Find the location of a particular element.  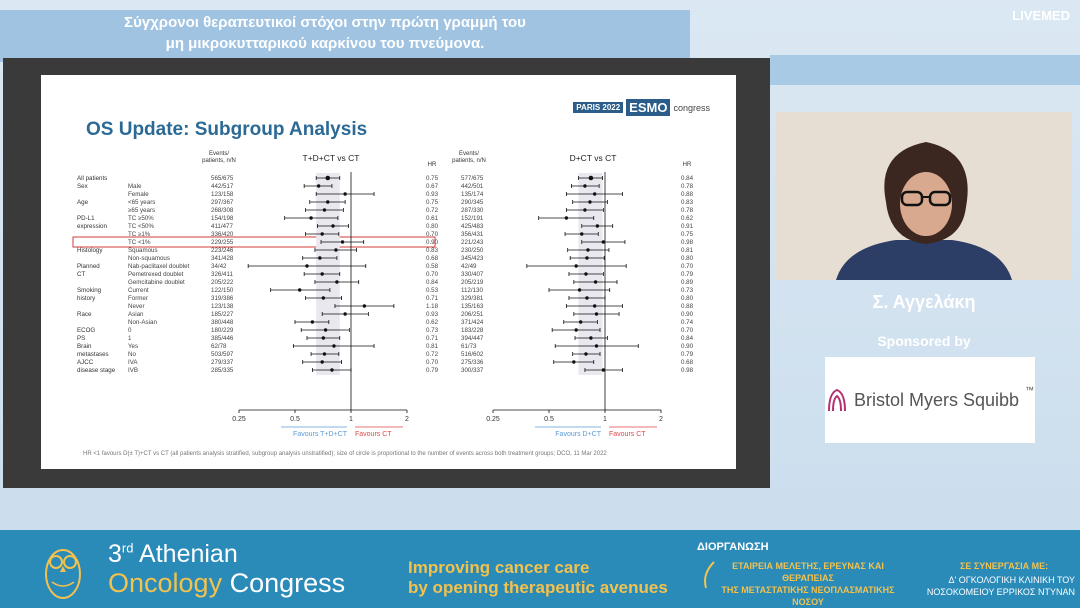

tdct-events-value: 326/411 is located at coordinates (222, 274).